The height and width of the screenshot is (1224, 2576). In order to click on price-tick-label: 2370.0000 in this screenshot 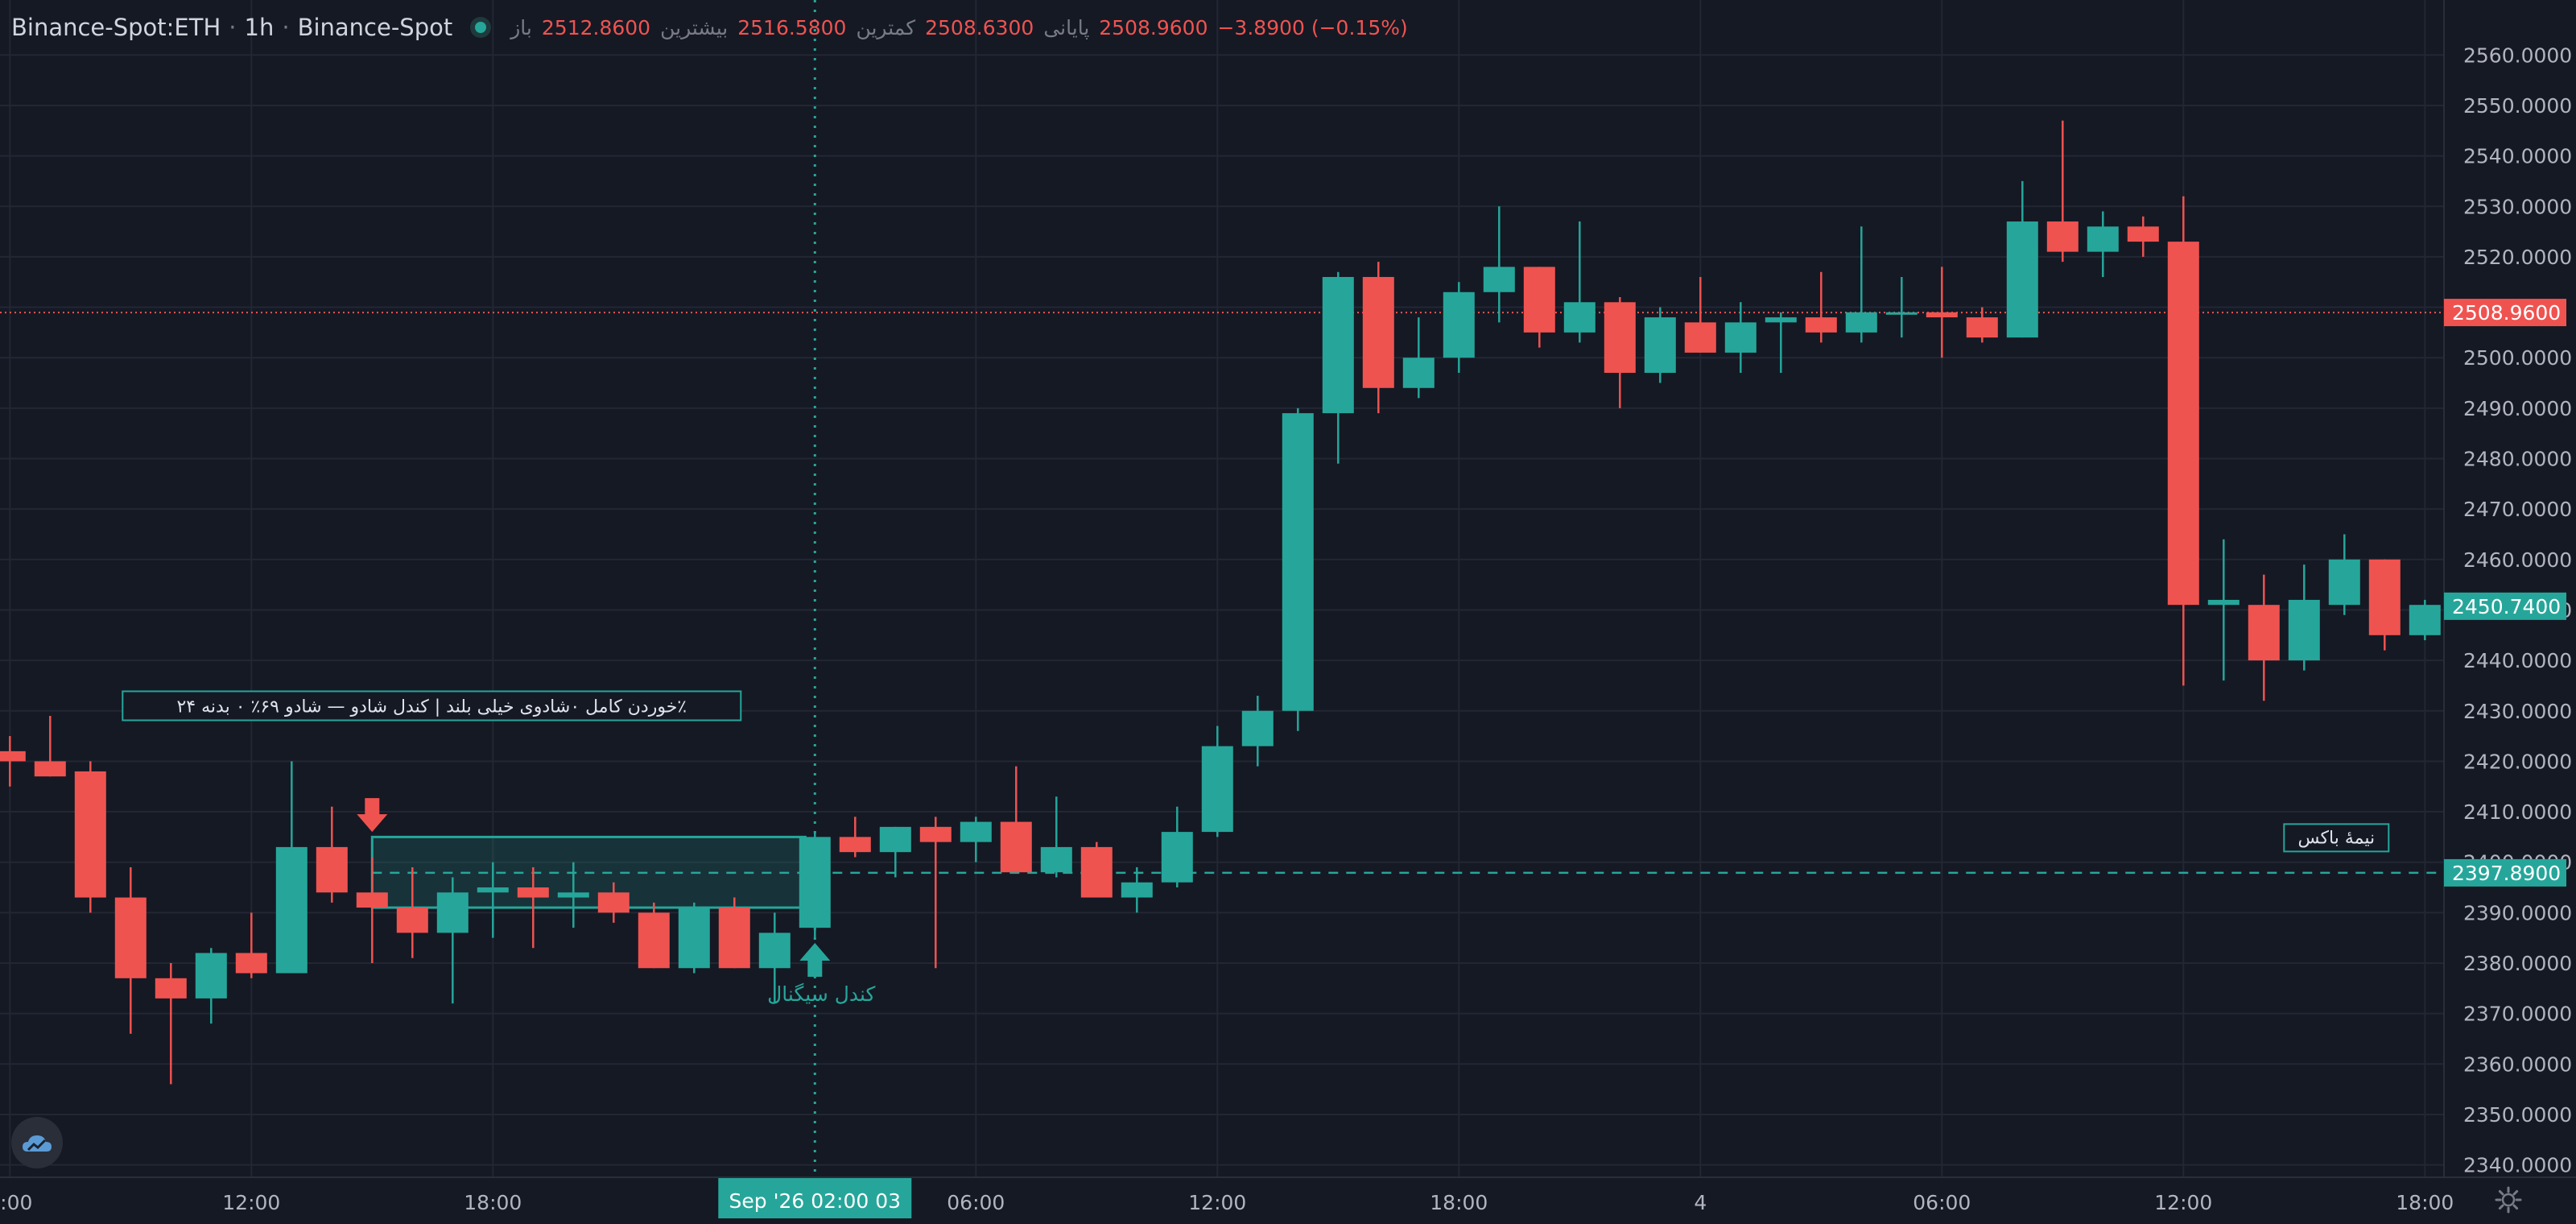, I will do `click(2517, 1014)`.